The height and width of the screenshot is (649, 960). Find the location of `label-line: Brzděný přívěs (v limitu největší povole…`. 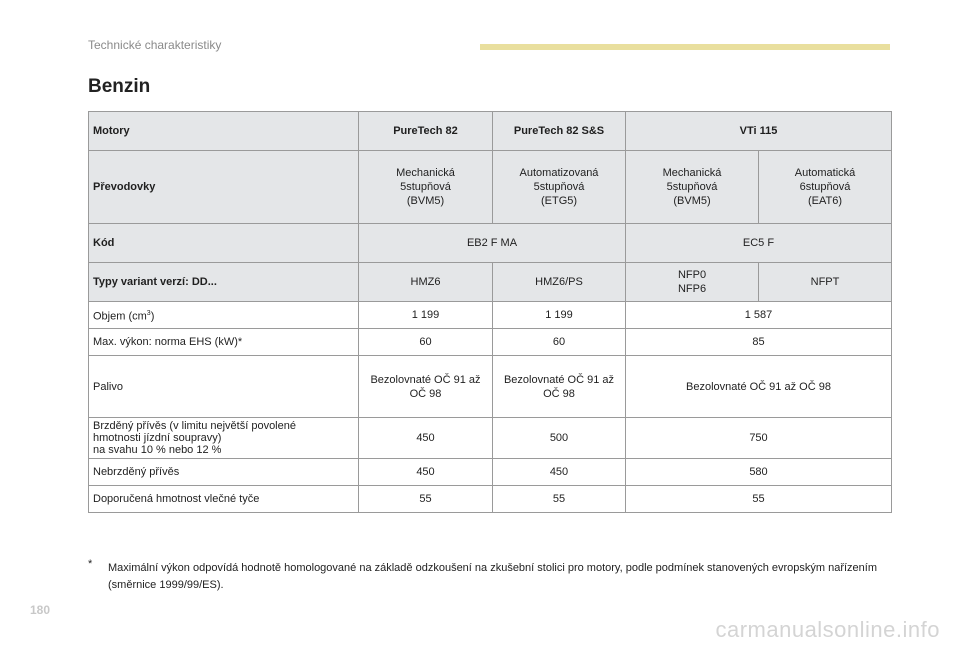

label-line: Brzděný přívěs (v limitu největší povole… is located at coordinates (194, 426).